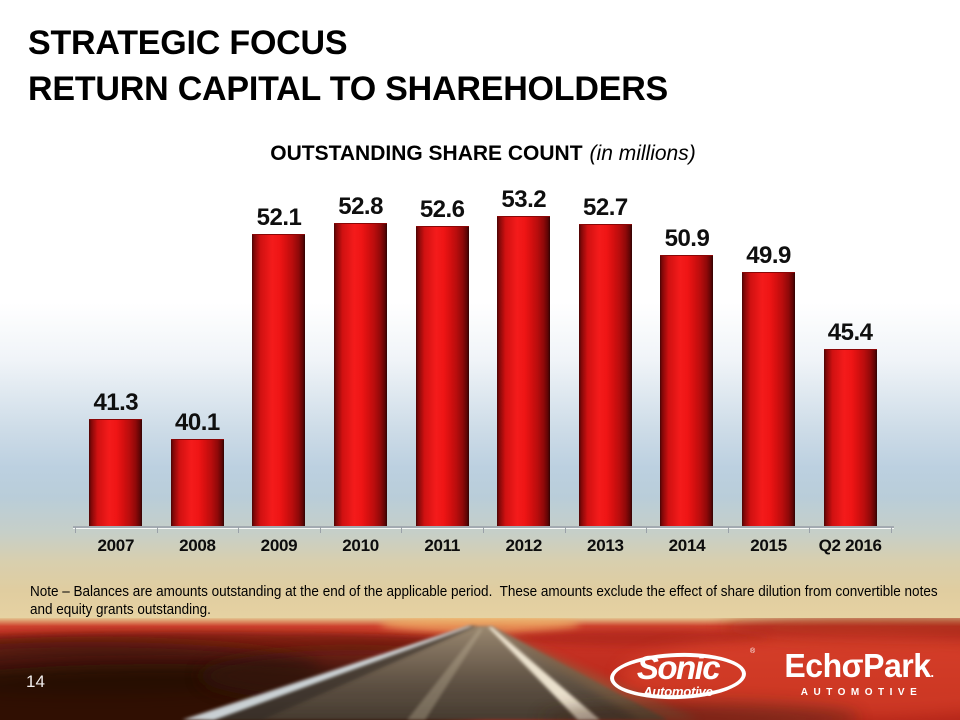  Describe the element at coordinates (116, 545) in the screenshot. I see `x-axis-label: 2007` at that location.